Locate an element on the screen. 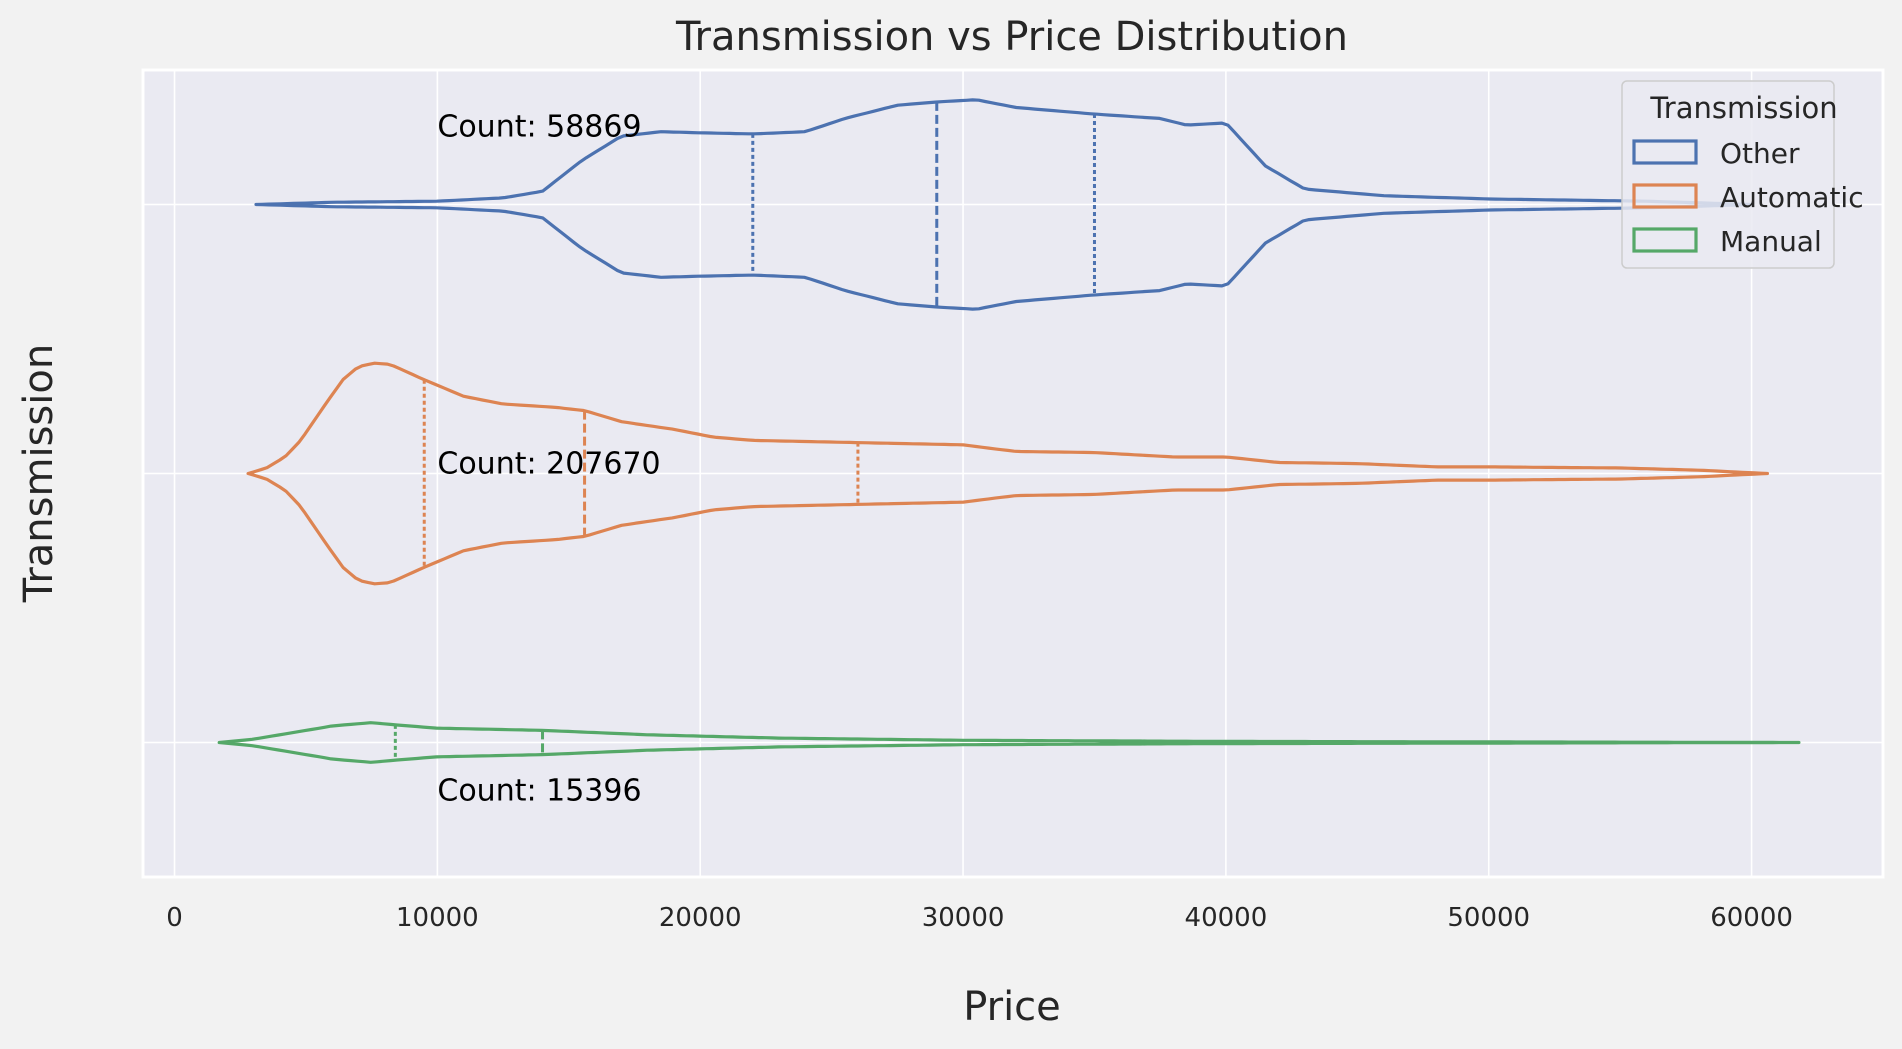 The width and height of the screenshot is (1902, 1049). legend: Transmission Other Automatic Manual is located at coordinates (1742, 174).